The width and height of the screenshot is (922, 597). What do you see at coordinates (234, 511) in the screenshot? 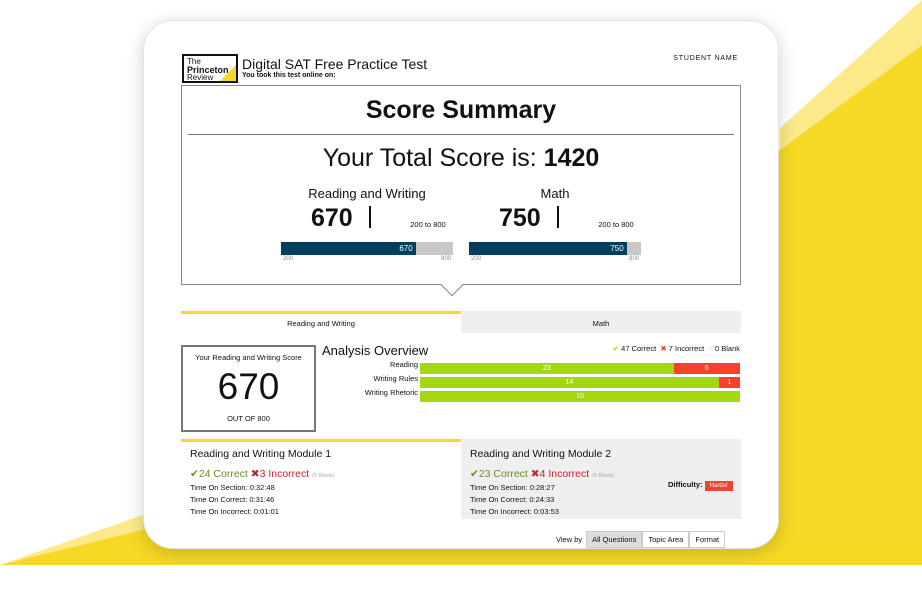
I see `time-on-incorrect: Time On Incorrect: 0:01:01` at bounding box center [234, 511].